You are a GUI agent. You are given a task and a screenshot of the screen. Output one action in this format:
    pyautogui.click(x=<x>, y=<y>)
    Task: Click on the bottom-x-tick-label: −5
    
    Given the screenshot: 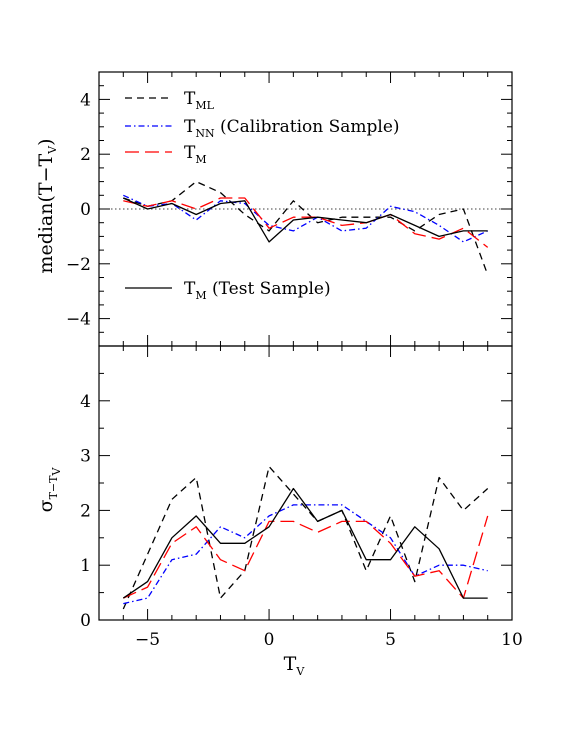 What is the action you would take?
    pyautogui.click(x=147, y=640)
    